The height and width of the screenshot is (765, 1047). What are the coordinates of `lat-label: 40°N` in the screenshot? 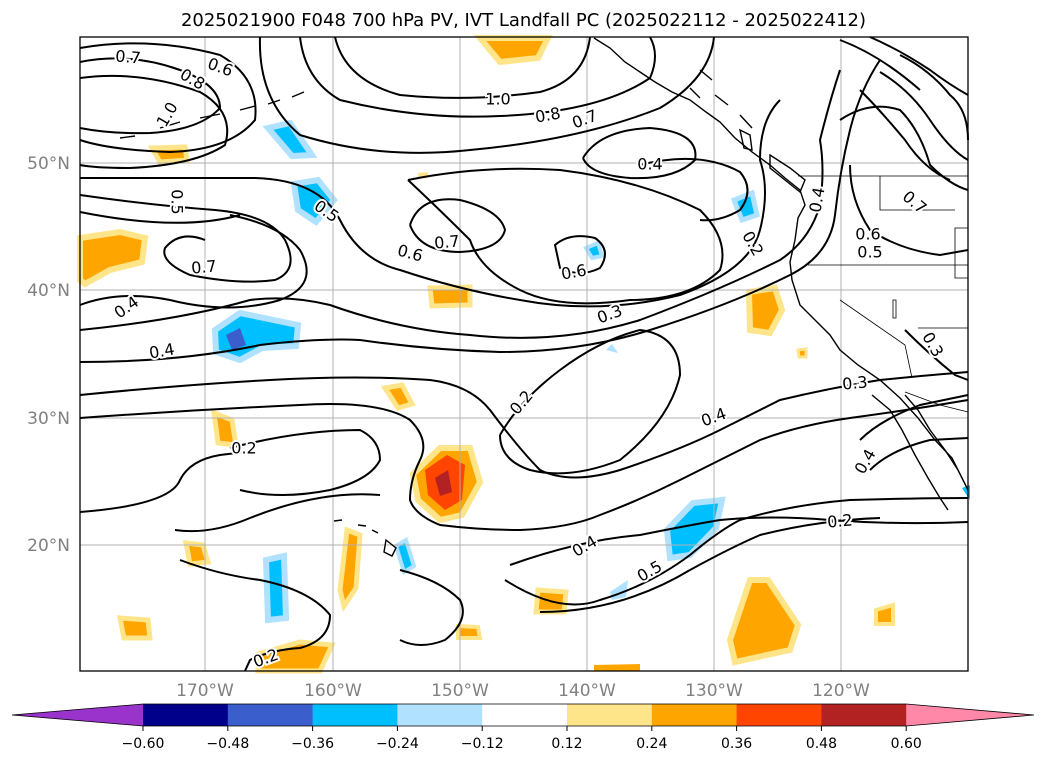 It's located at (48, 291).